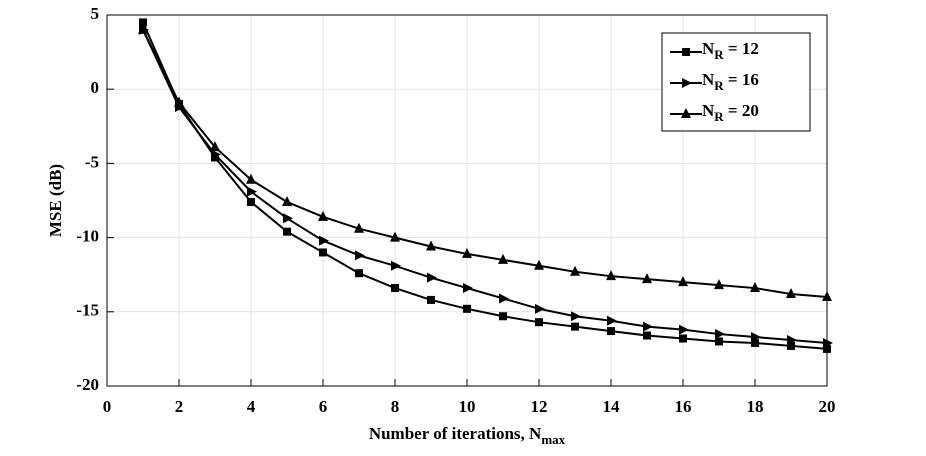 This screenshot has width=926, height=456. Describe the element at coordinates (539, 406) in the screenshot. I see `x-tick-label: 12` at that location.